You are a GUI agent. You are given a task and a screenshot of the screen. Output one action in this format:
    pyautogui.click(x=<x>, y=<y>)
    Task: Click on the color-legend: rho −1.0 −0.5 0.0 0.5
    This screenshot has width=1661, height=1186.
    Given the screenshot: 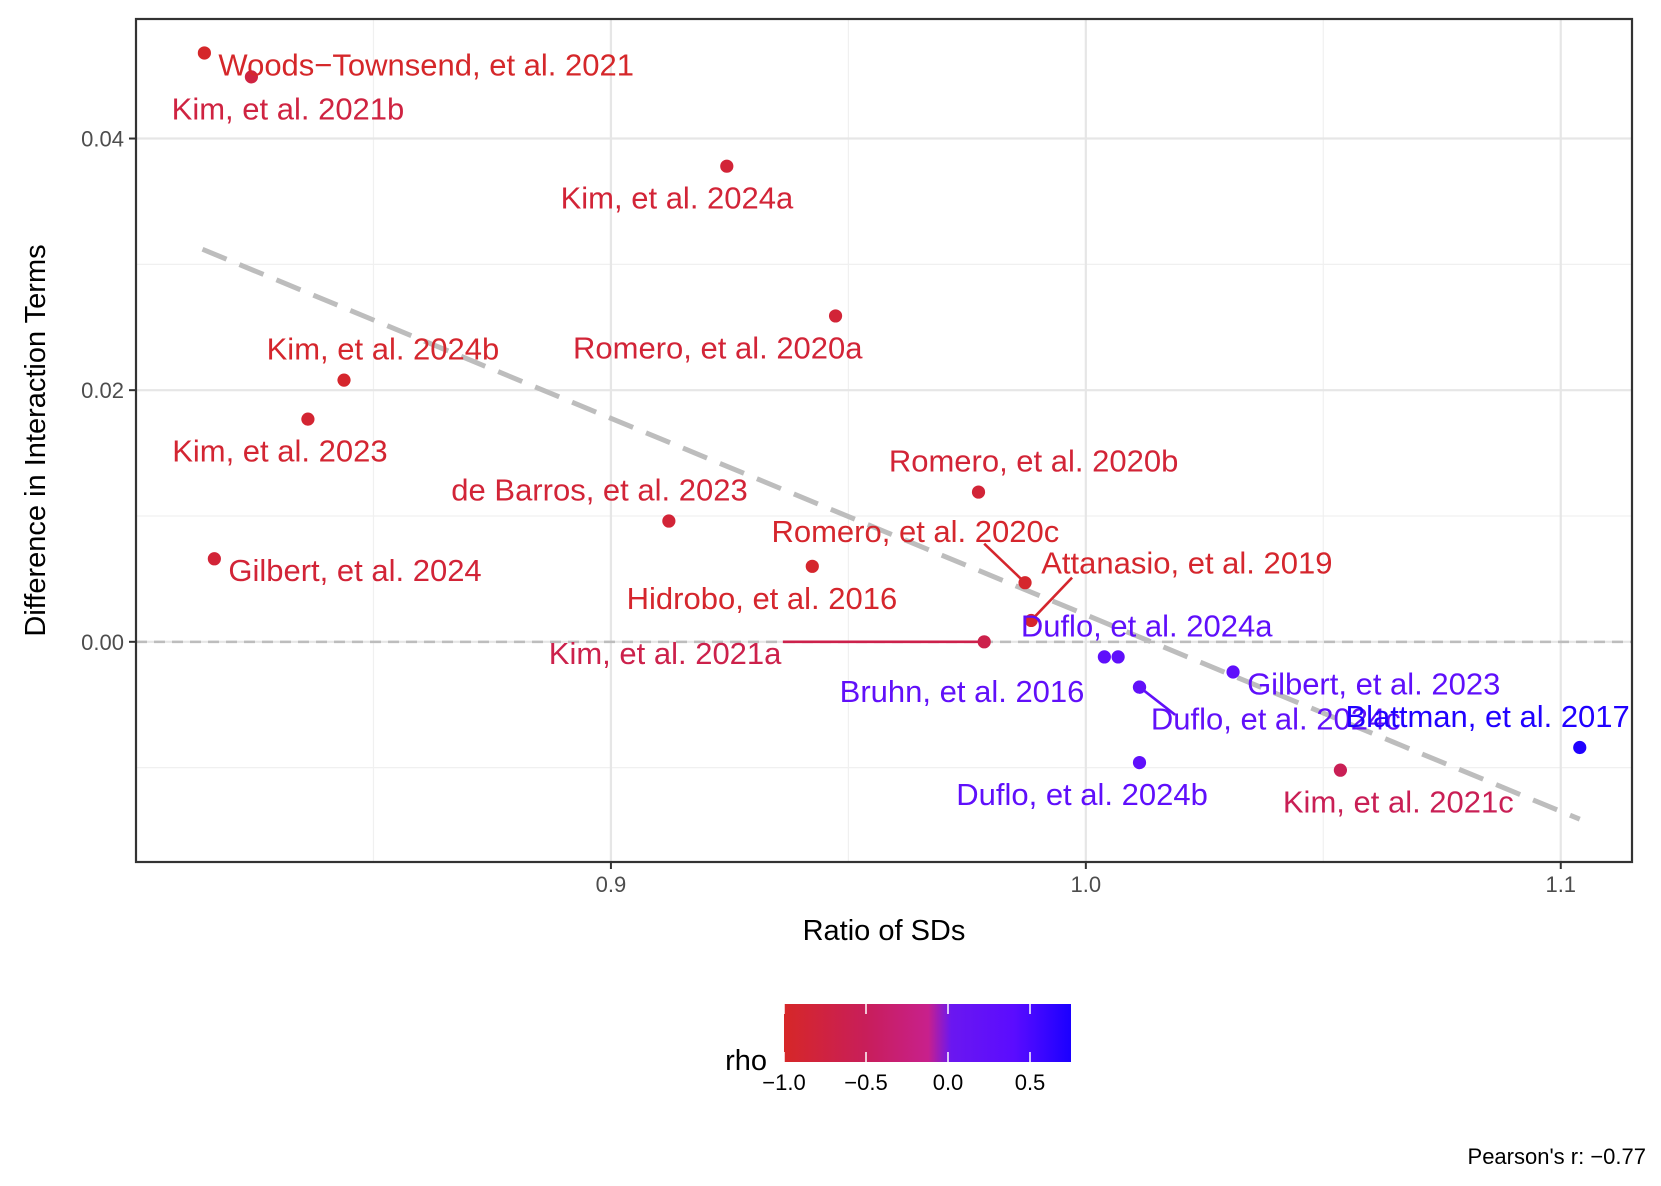 What is the action you would take?
    pyautogui.click(x=898, y=1049)
    